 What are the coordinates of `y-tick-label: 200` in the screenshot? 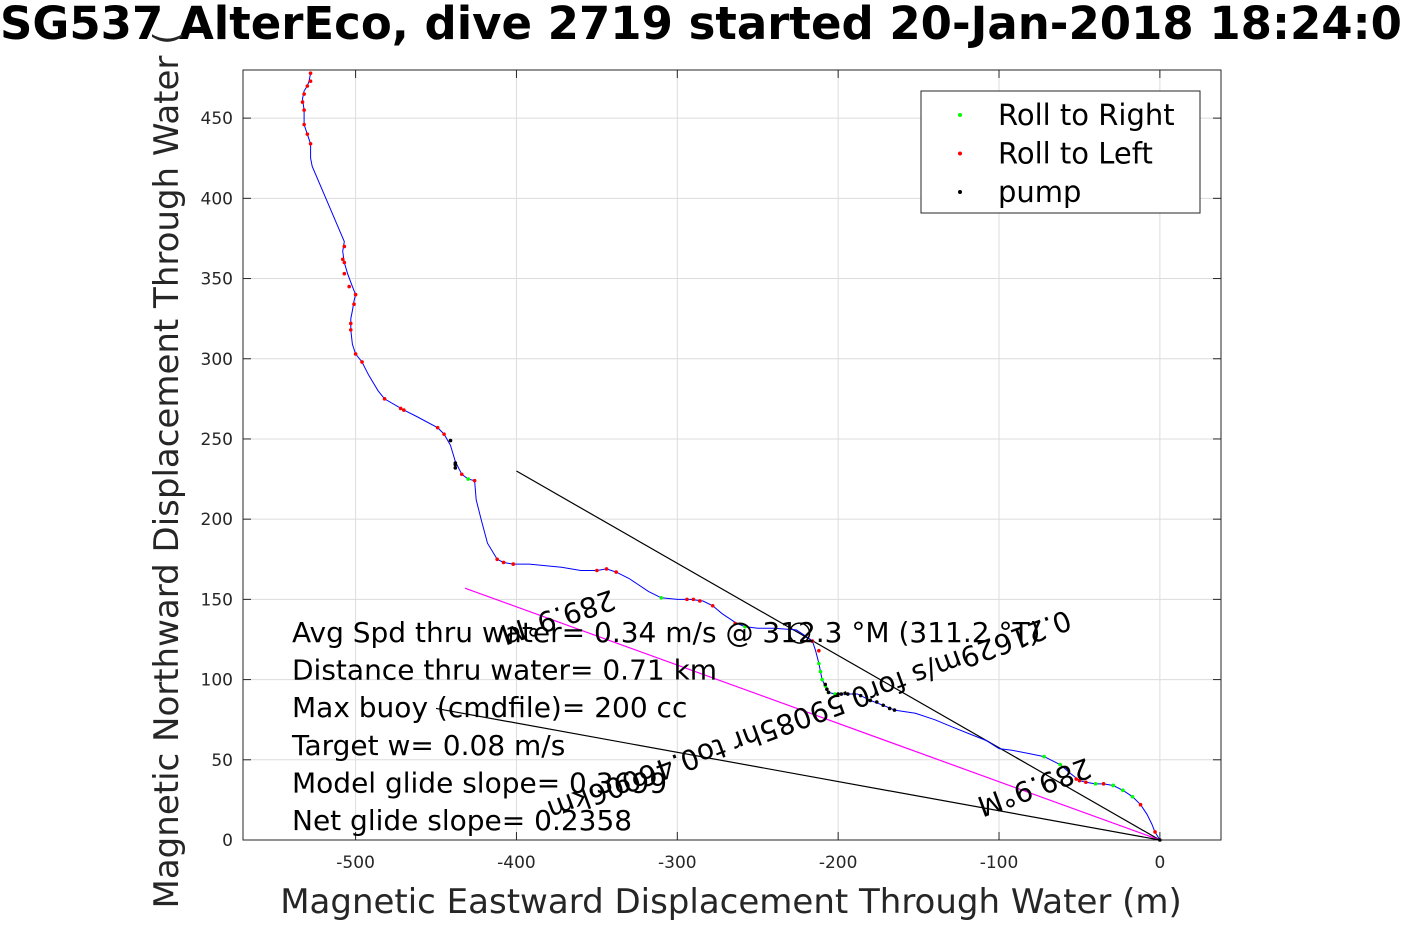 It's located at (217, 520).